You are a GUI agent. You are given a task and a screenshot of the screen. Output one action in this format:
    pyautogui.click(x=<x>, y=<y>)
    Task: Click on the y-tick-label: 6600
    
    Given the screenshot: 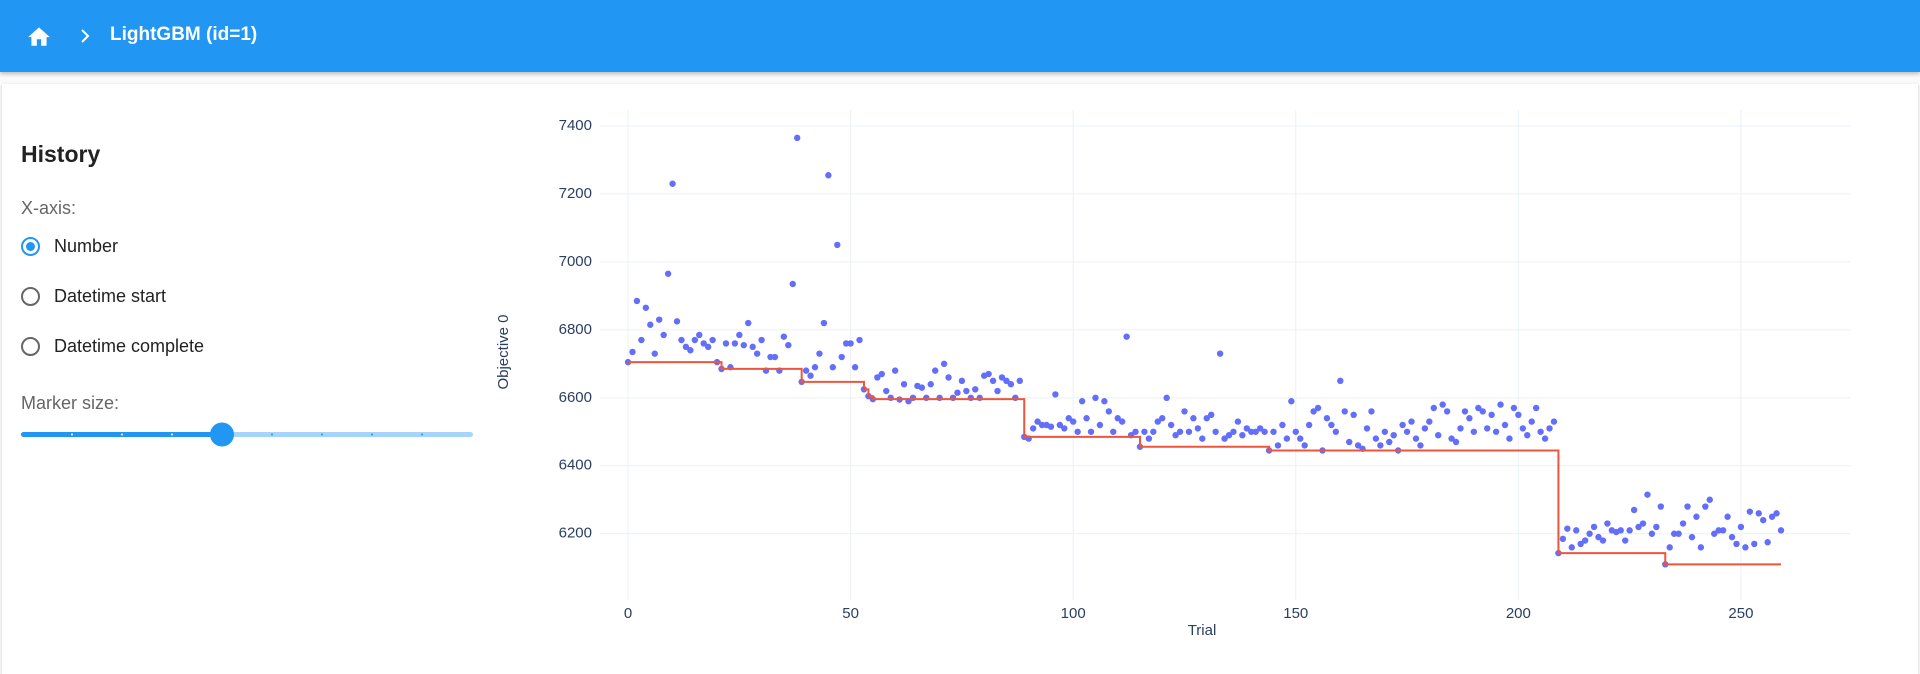 What is the action you would take?
    pyautogui.click(x=575, y=397)
    